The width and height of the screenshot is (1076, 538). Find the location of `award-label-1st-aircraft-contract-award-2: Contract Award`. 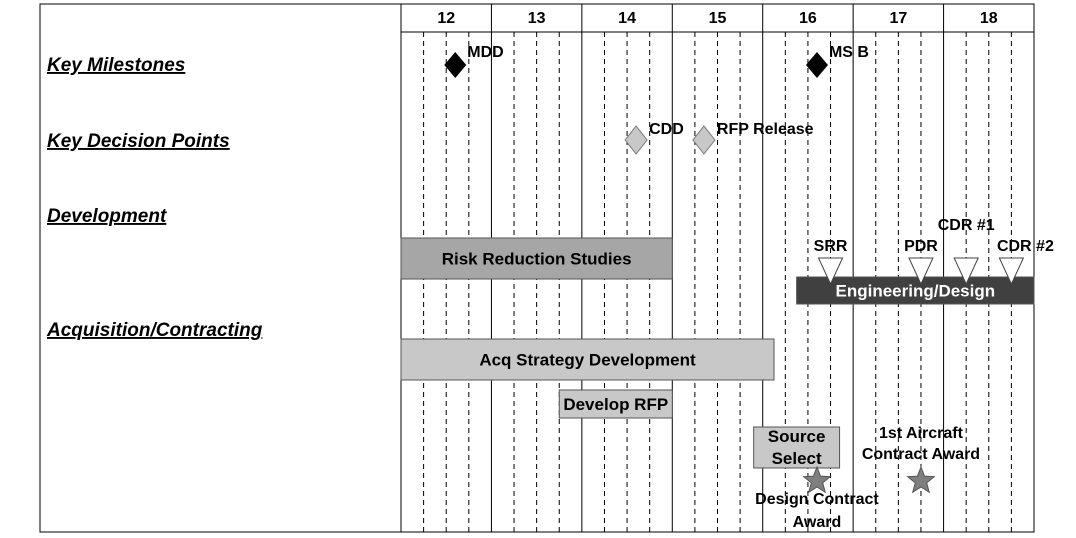

award-label-1st-aircraft-contract-award-2: Contract Award is located at coordinates (921, 454).